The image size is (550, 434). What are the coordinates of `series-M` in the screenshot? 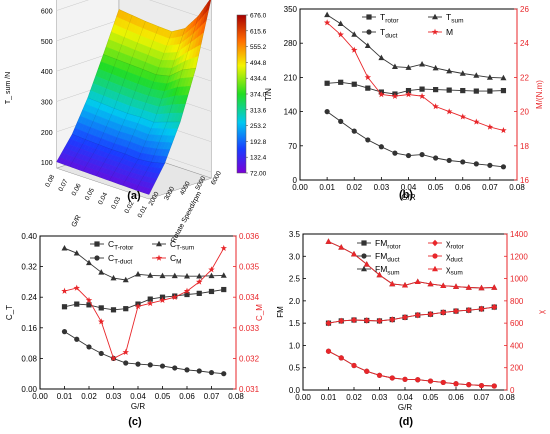 It's located at (415, 76).